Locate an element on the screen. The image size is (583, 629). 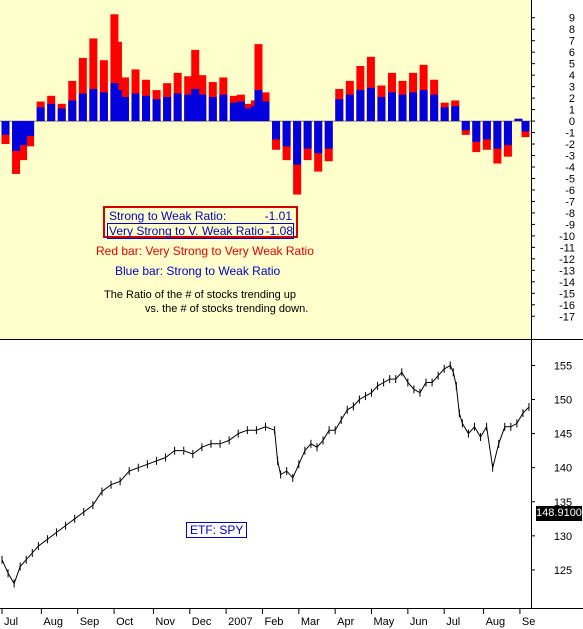
bottom-y-tick-label: 150 is located at coordinates (563, 401).